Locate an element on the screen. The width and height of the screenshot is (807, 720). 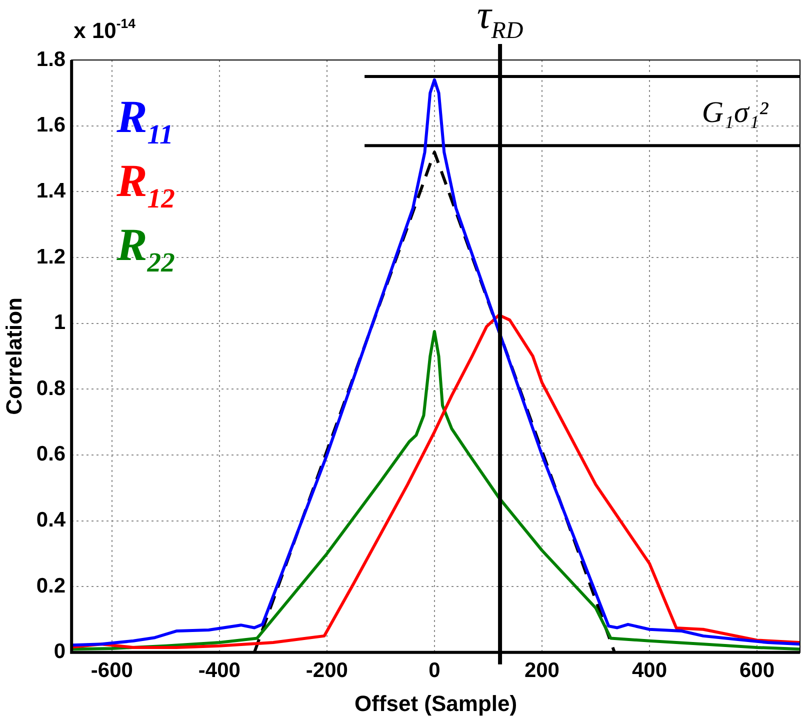
y-tick-label: 0.6 is located at coordinates (51, 454).